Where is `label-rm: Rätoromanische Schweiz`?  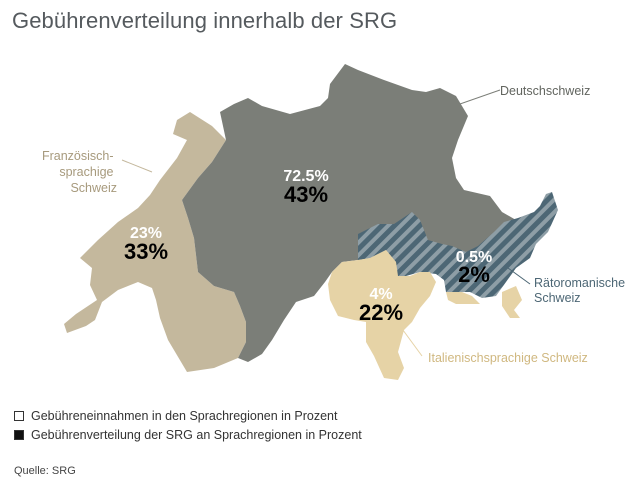 label-rm: Rätoromanische Schweiz is located at coordinates (581, 290).